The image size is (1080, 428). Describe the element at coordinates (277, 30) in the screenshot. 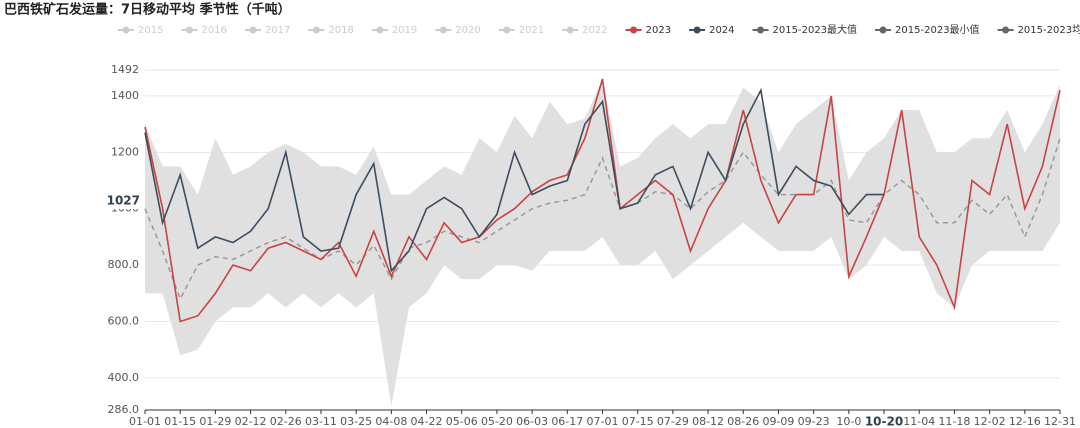

I see `legend-label: 2017` at that location.